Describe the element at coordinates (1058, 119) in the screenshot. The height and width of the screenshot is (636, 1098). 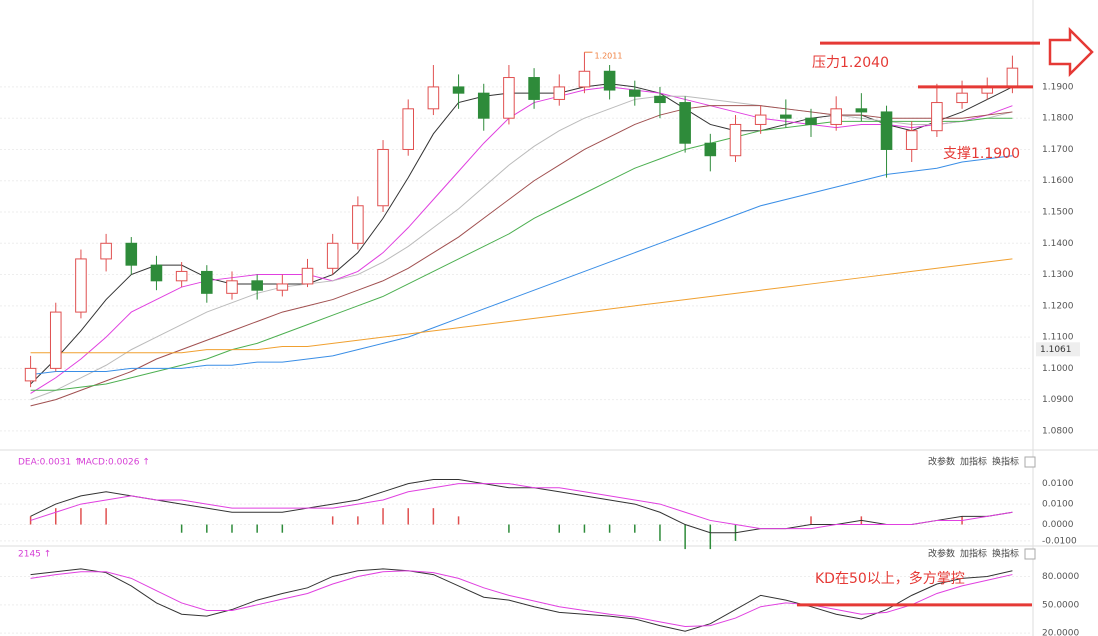
I see `y-tick-label: 1.1800` at that location.